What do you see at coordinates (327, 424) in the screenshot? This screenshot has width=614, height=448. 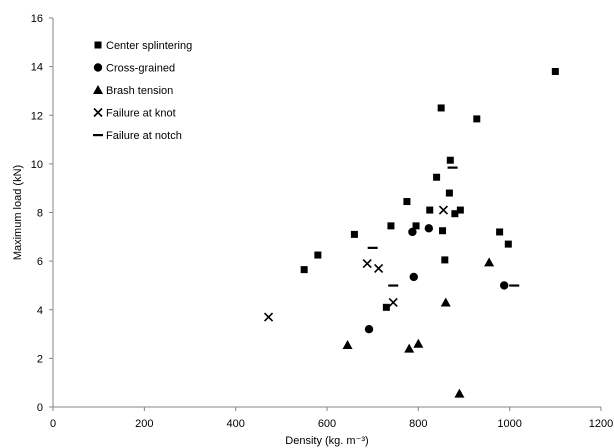 I see `x-tick-label: 600` at bounding box center [327, 424].